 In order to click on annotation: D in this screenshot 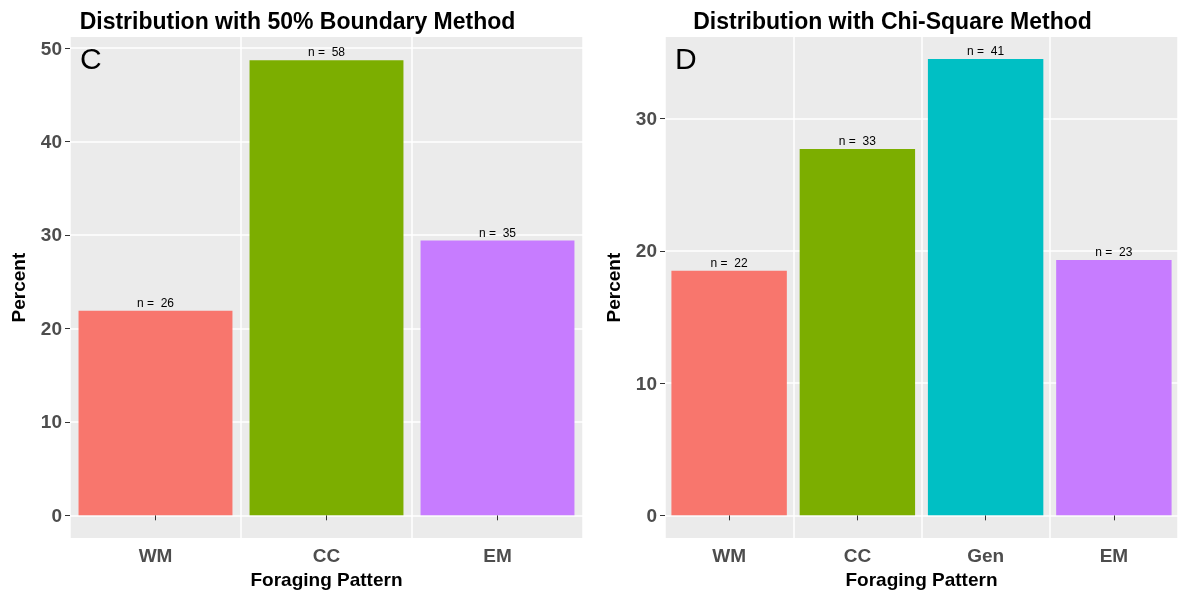, I will do `click(686, 58)`.